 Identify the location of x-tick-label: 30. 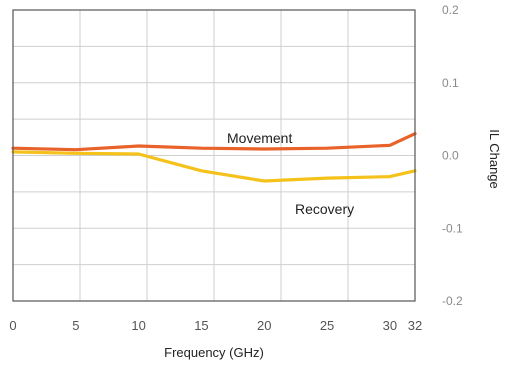
(390, 325).